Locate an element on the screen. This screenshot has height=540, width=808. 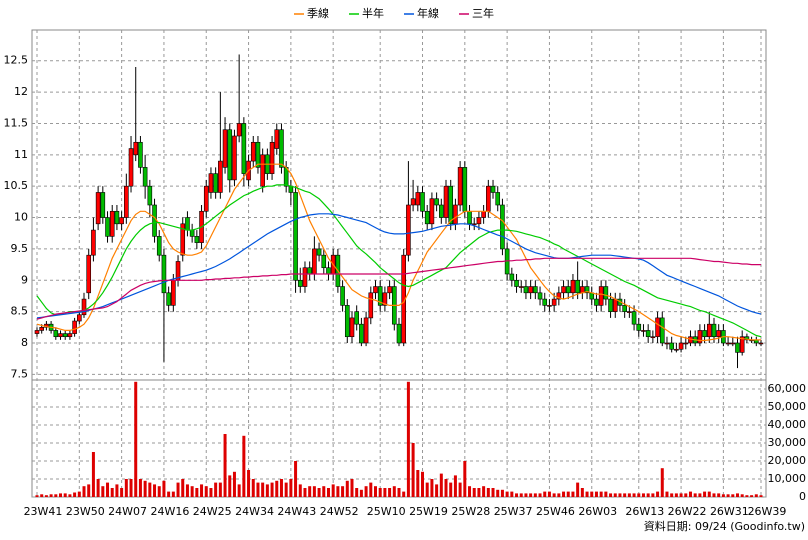
x-tick-label: 25W37 is located at coordinates (513, 511).